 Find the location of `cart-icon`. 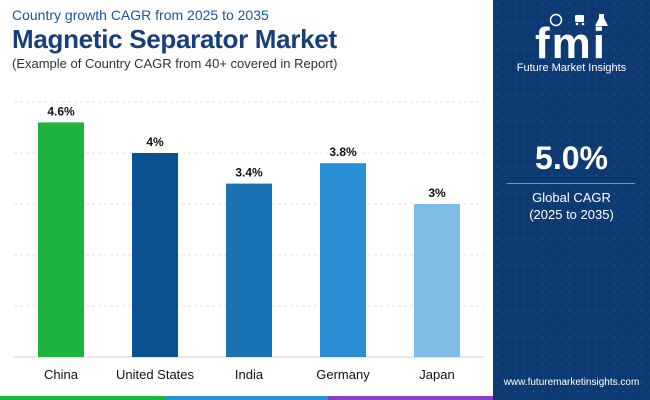

cart-icon is located at coordinates (579, 18).